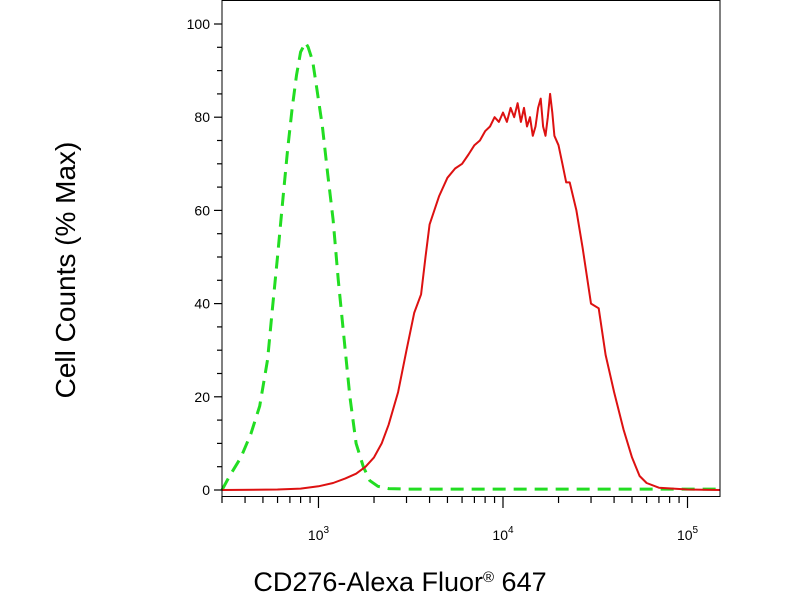 Image resolution: width=800 pixels, height=600 pixels. What do you see at coordinates (368, 582) in the screenshot?
I see `x-axis-title-main: CD276-Alexa Fluor` at bounding box center [368, 582].